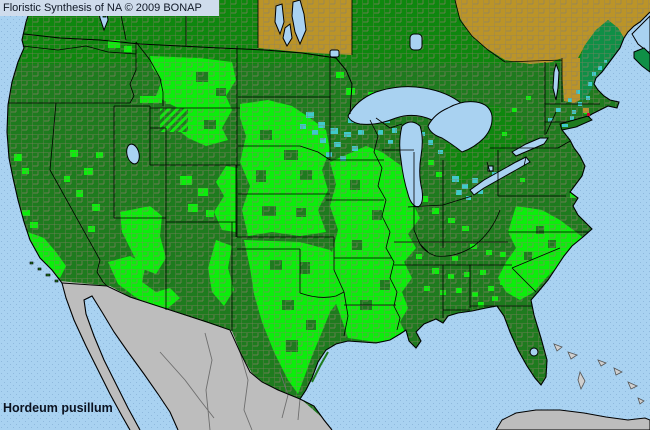 Image resolution: width=650 pixels, height=430 pixels. Describe the element at coordinates (299, 23) in the screenshot. I see `lake-winnipeg` at that location.